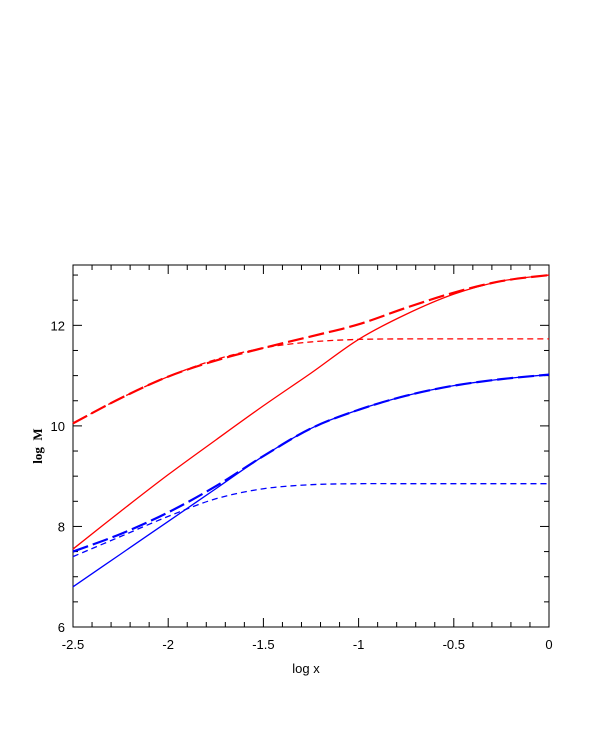 The width and height of the screenshot is (599, 736). Describe the element at coordinates (168, 644) in the screenshot. I see `x-tick-label: -2` at that location.